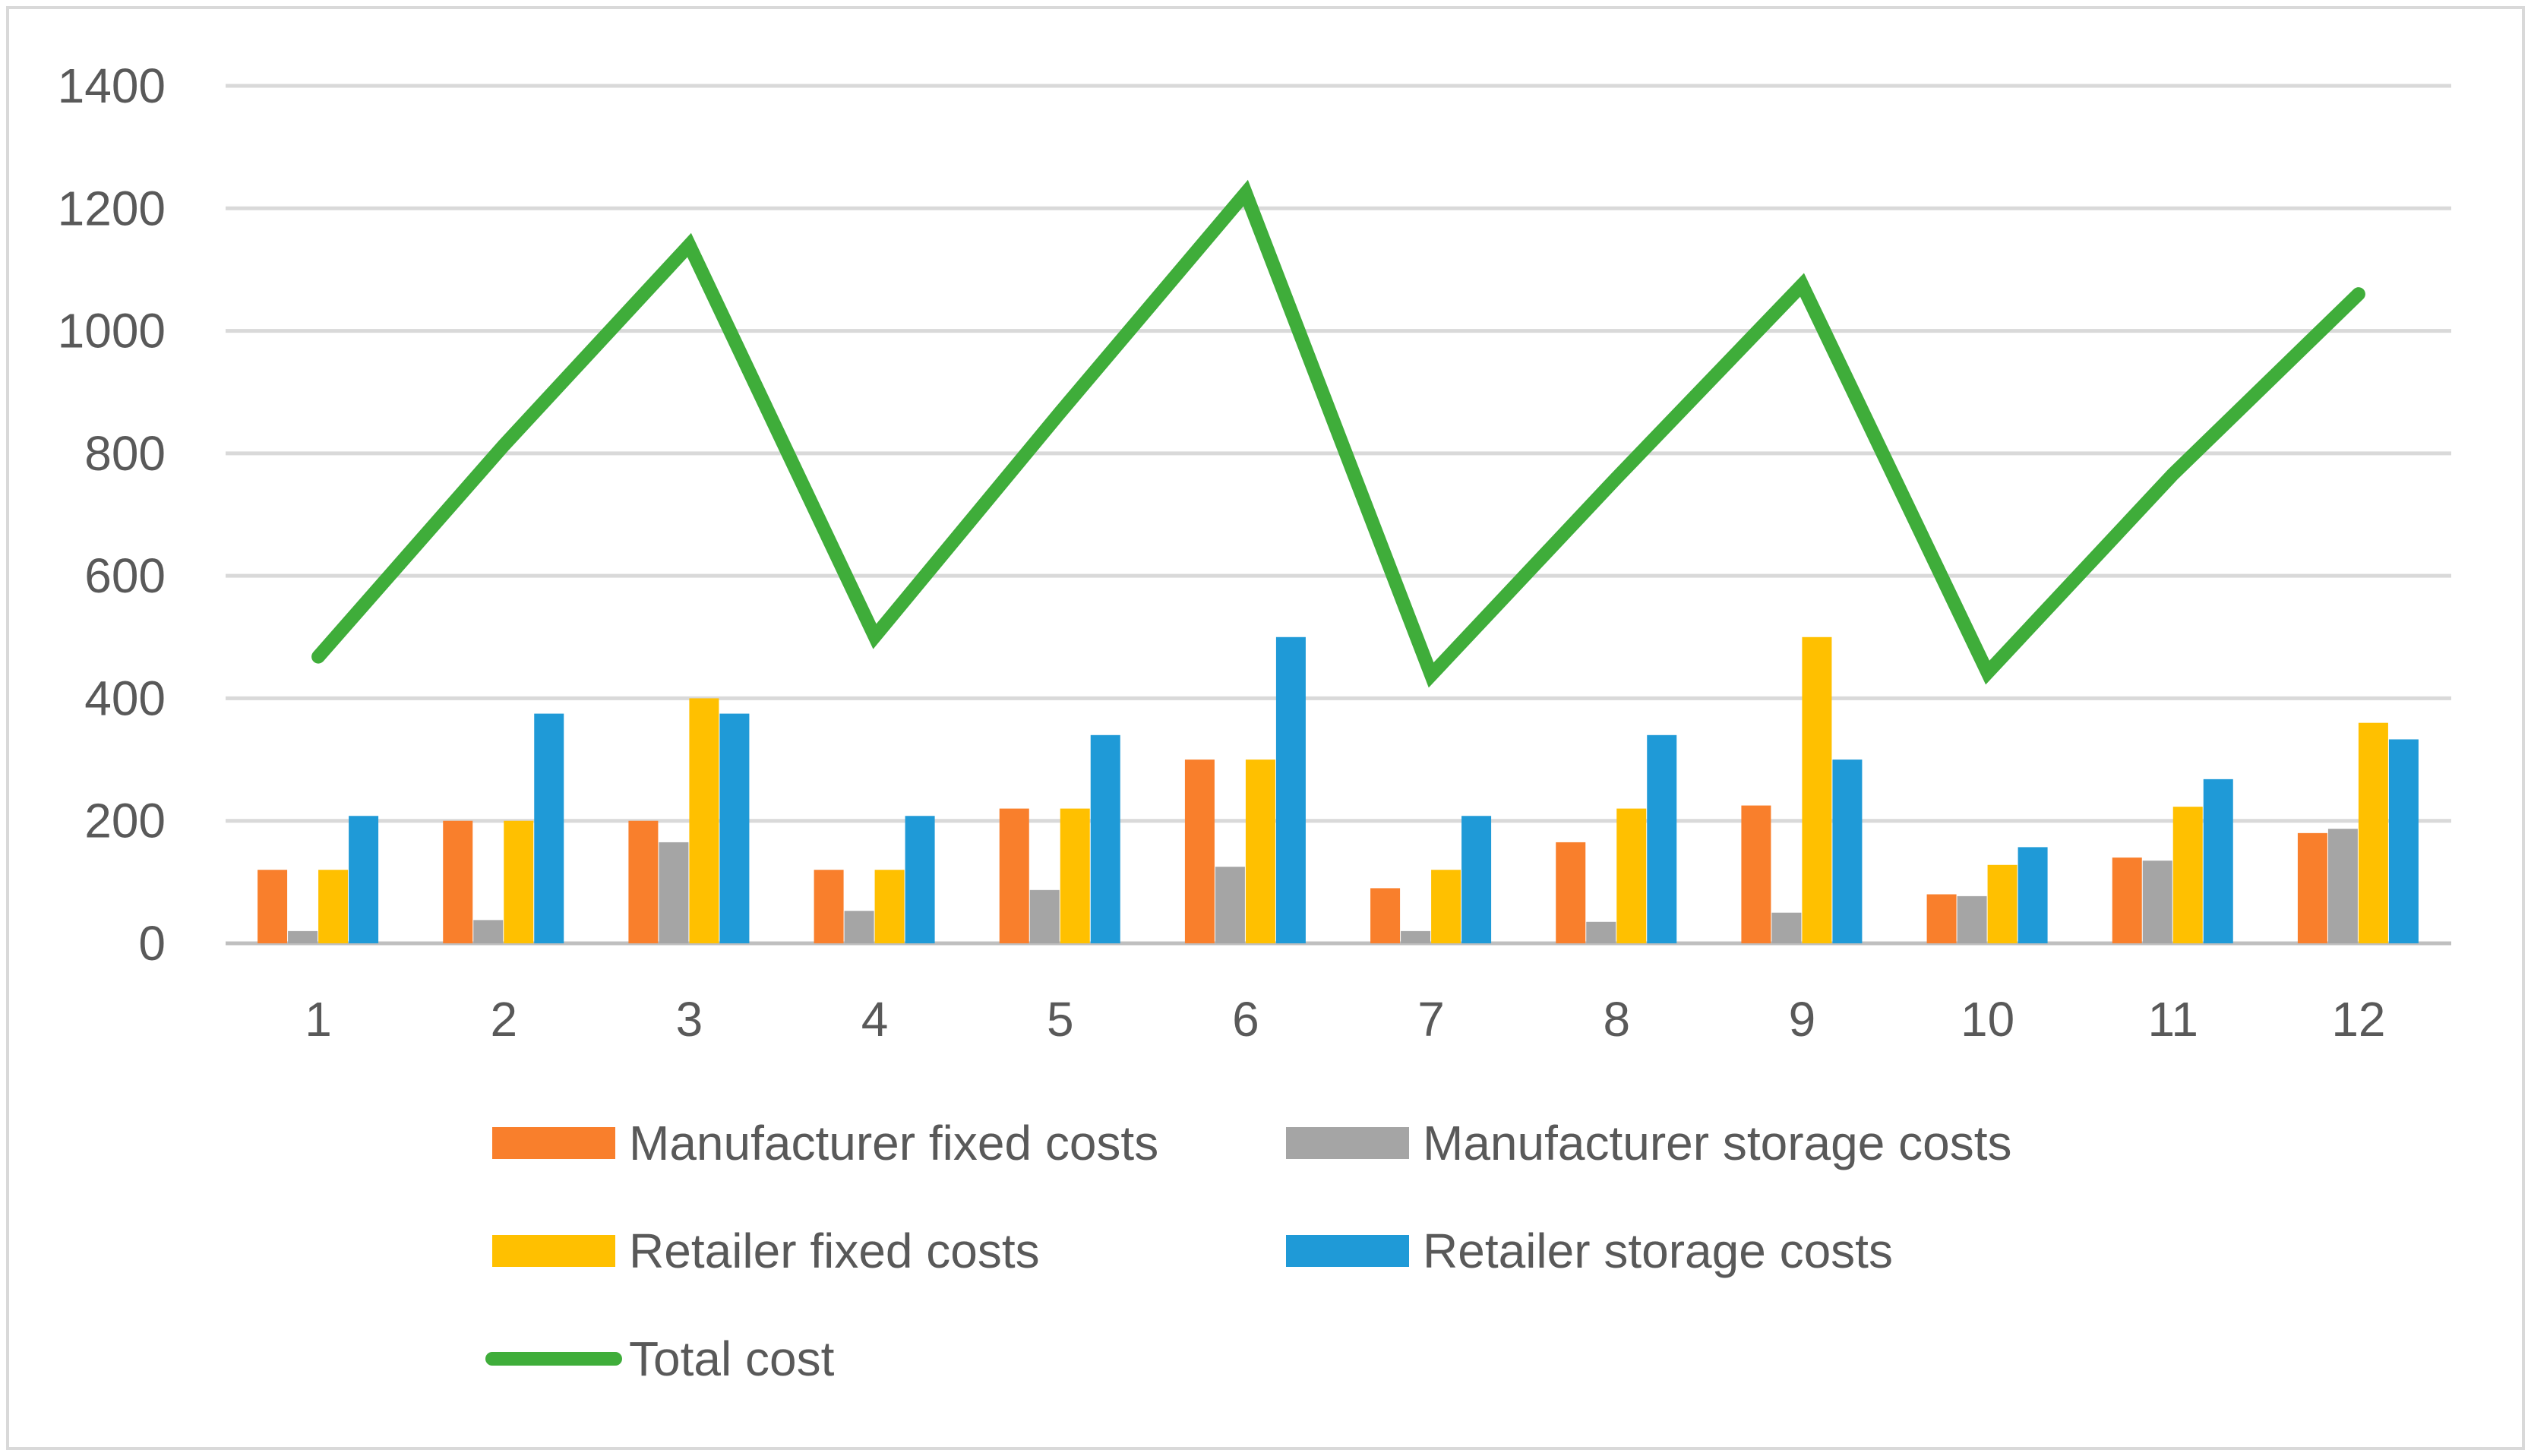 Image resolution: width=2531 pixels, height=1456 pixels. What do you see at coordinates (1616, 1019) in the screenshot?
I see `x-tick-label: 8` at bounding box center [1616, 1019].